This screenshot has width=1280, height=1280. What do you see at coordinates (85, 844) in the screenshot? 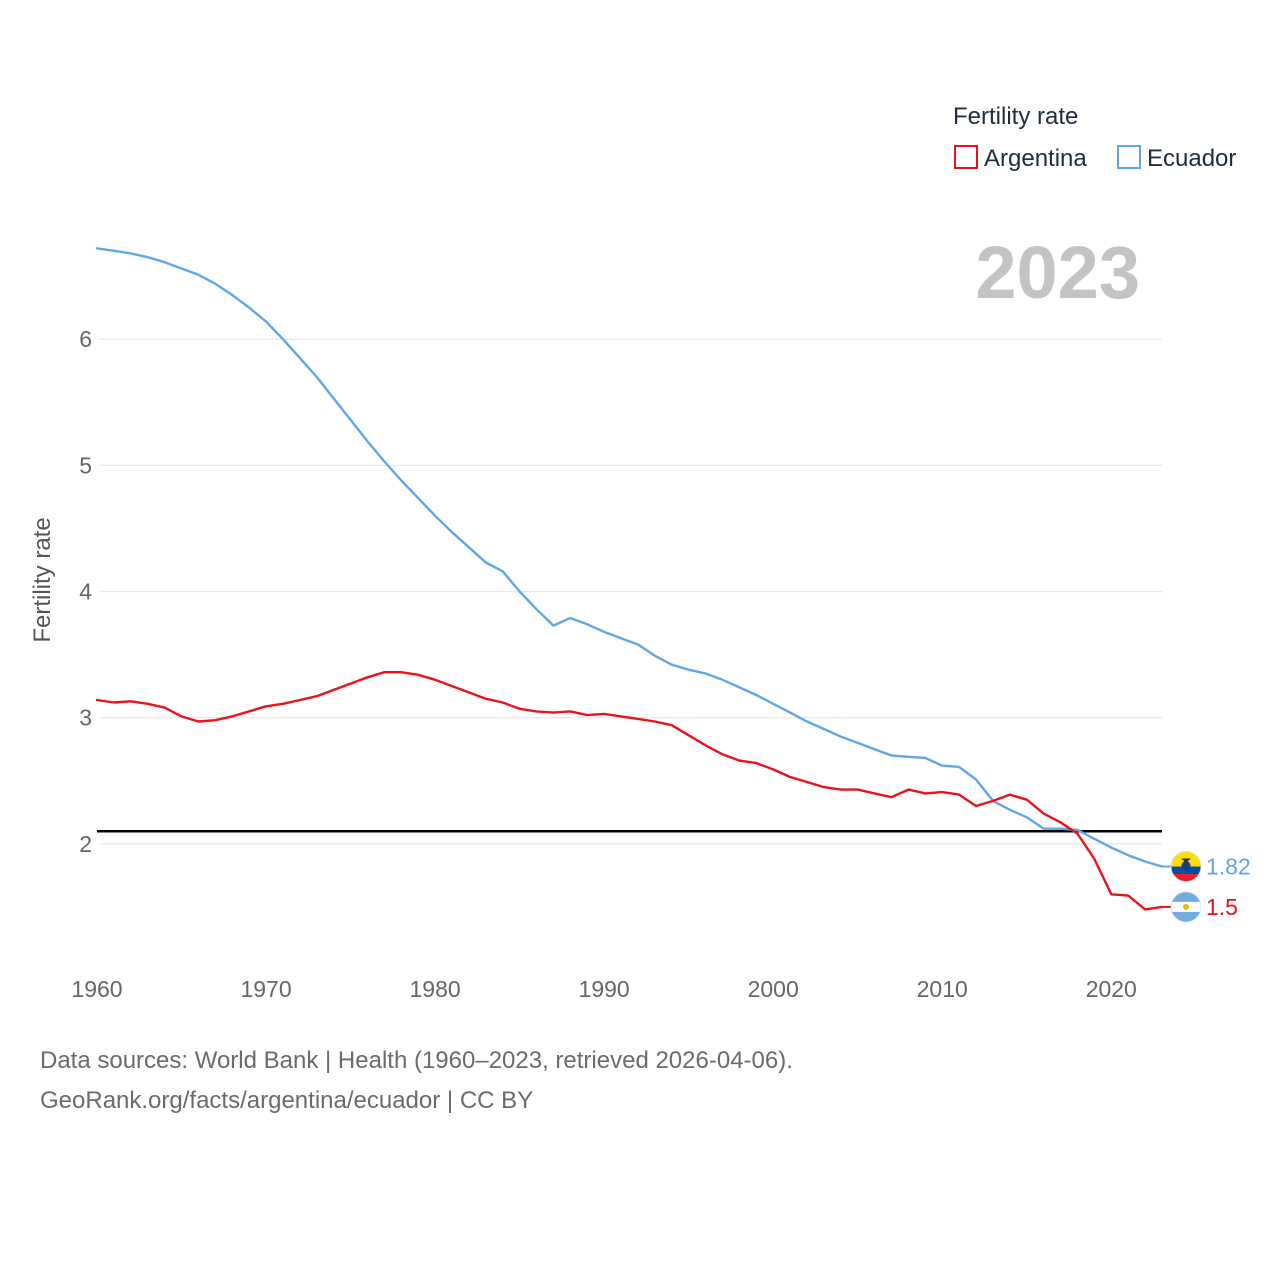
I see `y-tick-label: 2` at bounding box center [85, 844].